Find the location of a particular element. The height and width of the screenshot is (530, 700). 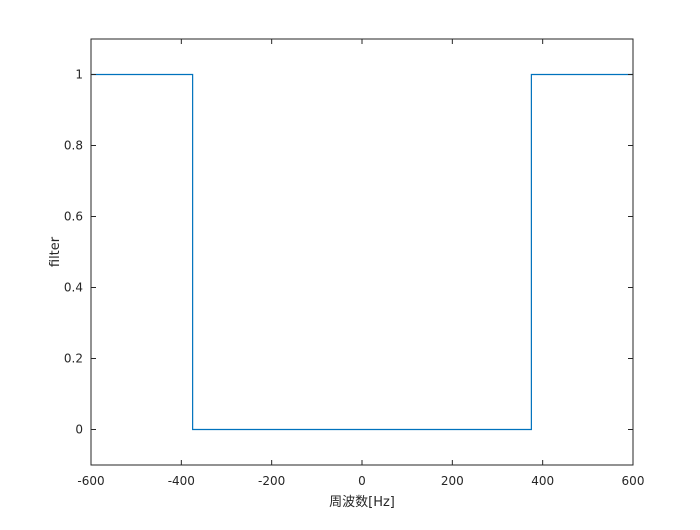

y-axis-label: filter is located at coordinates (55, 251).